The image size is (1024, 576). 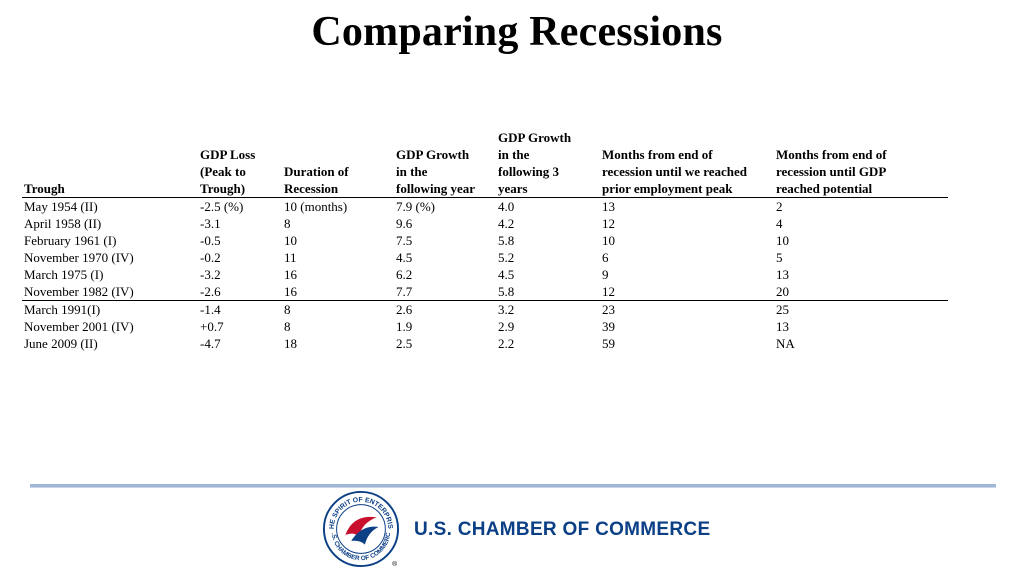 What do you see at coordinates (404, 291) in the screenshot?
I see `cell-gdp-growth-1y: 7.7` at bounding box center [404, 291].